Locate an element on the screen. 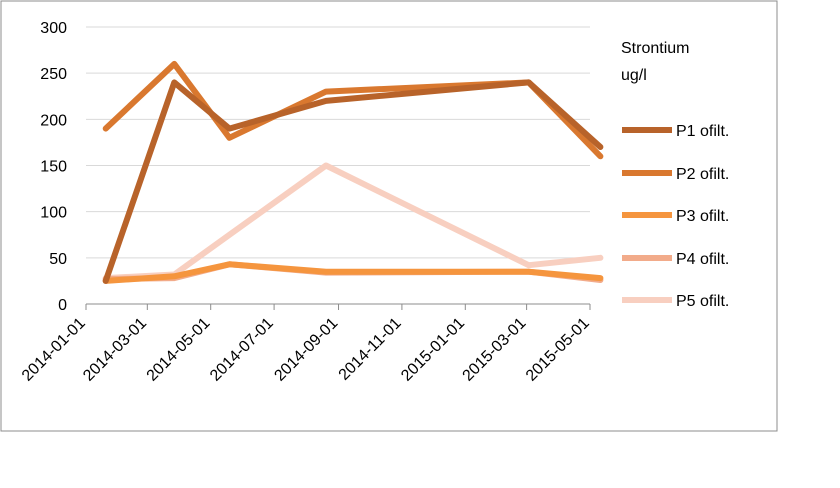 The width and height of the screenshot is (840, 488). legend-title-line2: ug/l is located at coordinates (634, 75).